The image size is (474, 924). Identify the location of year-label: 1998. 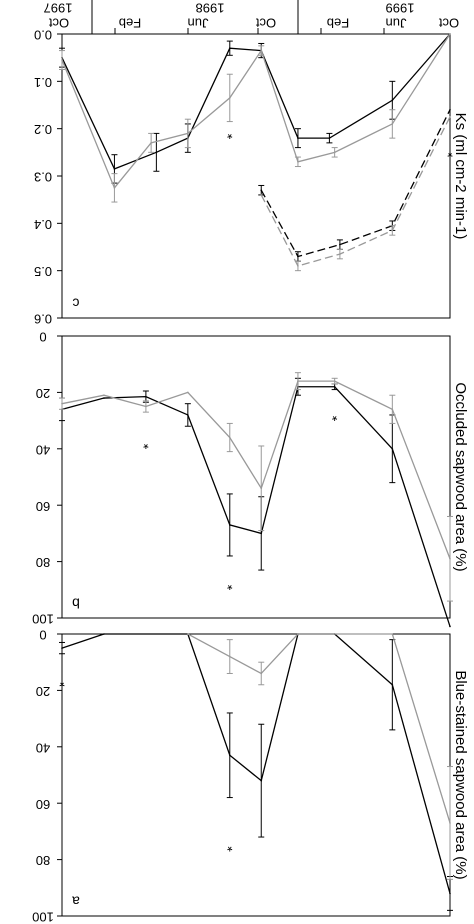
(210, 8).